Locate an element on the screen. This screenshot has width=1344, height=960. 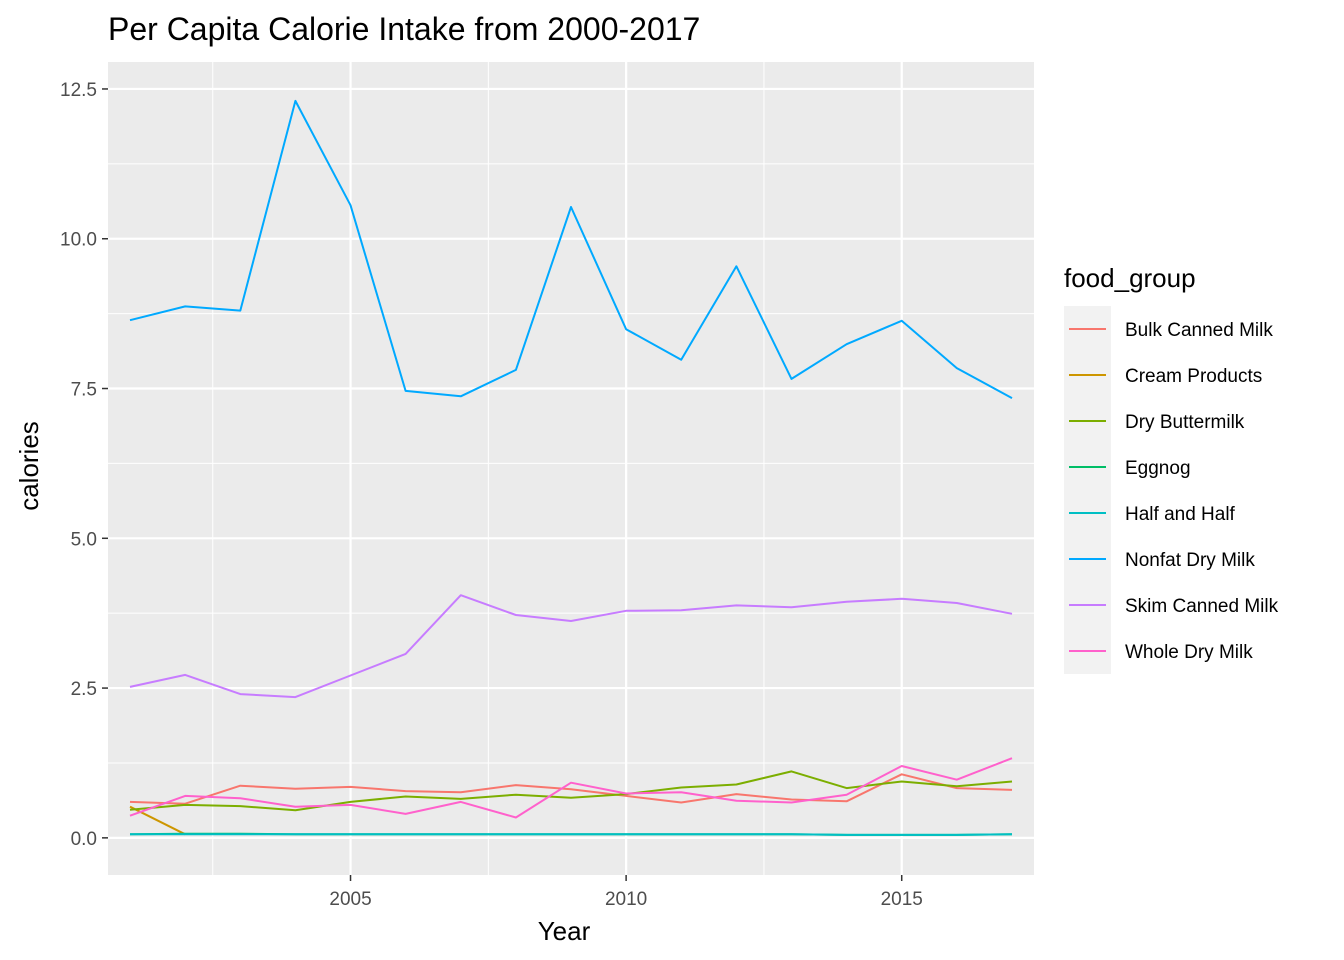
x-axis: 2005 2010 2015 is located at coordinates (626, 892).